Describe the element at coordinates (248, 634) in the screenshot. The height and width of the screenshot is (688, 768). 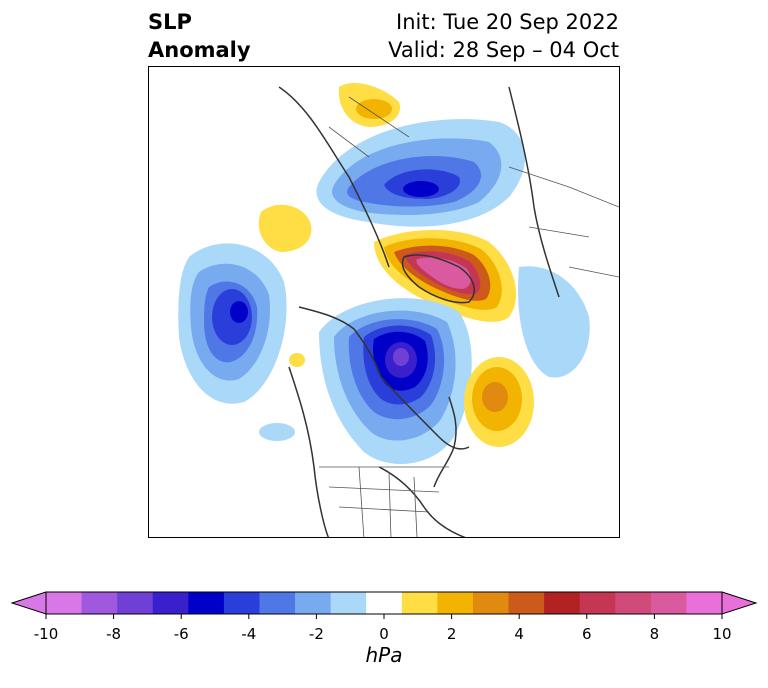
I see `colorbar-tick-label: -4` at that location.